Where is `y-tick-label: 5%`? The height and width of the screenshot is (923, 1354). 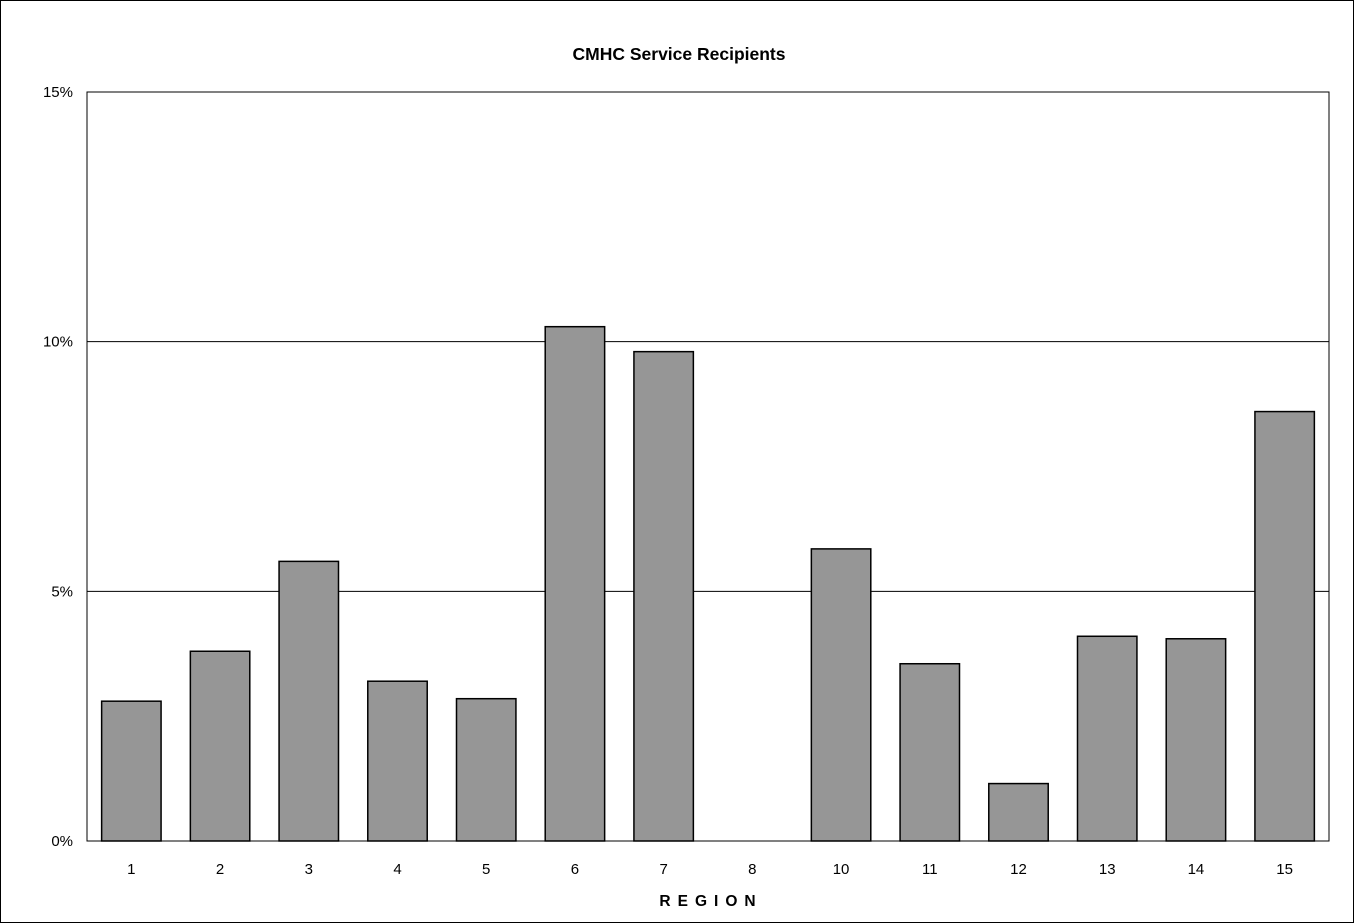 y-tick-label: 5% is located at coordinates (62, 591).